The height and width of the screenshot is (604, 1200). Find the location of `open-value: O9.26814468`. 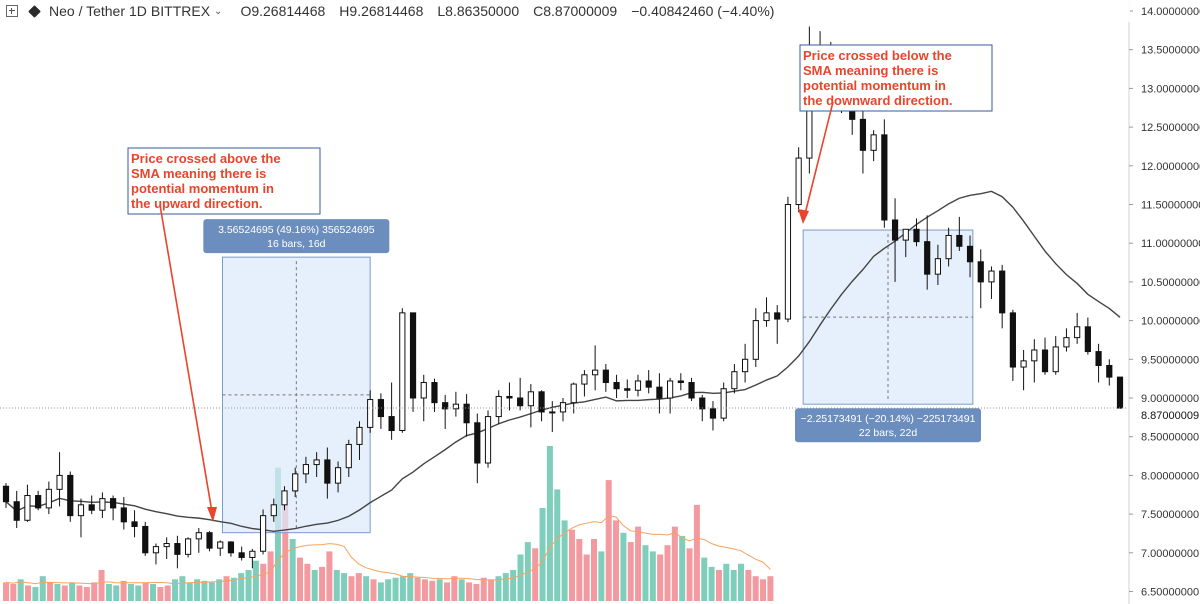

open-value: O9.26814468 is located at coordinates (283, 11).